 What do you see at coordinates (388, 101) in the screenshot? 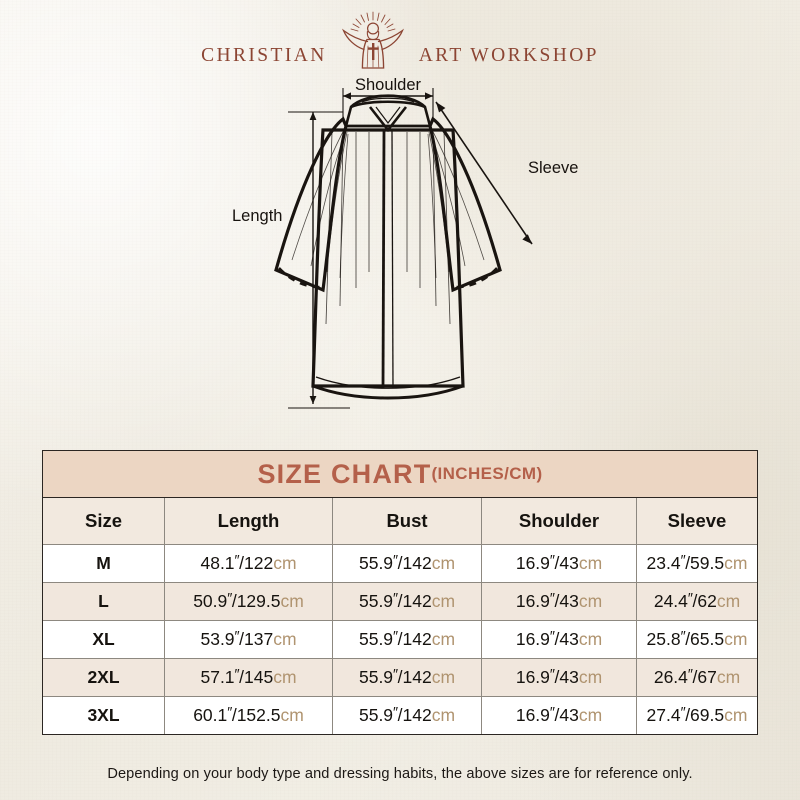
I see `collar` at bounding box center [388, 101].